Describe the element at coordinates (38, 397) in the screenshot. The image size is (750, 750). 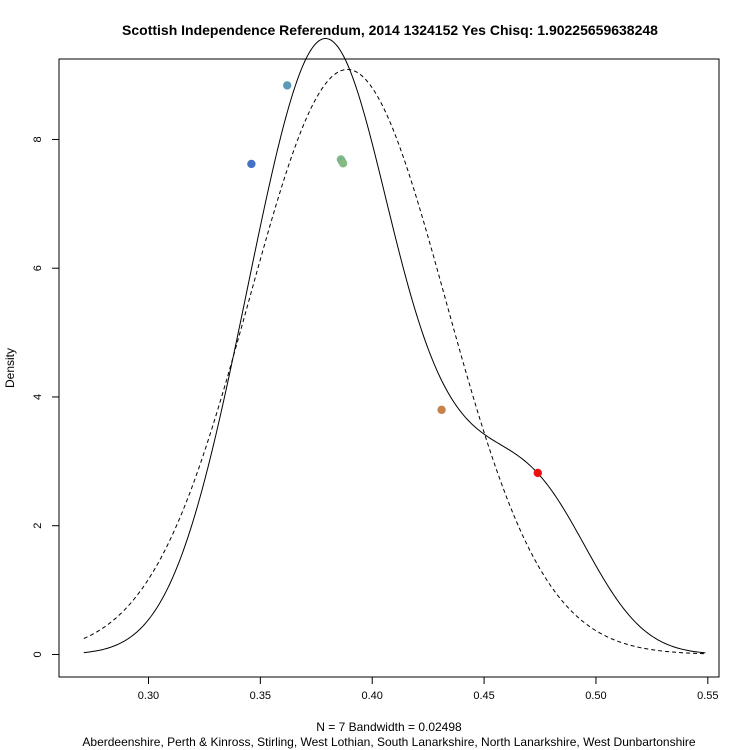
I see `y-tick-label: 4` at that location.